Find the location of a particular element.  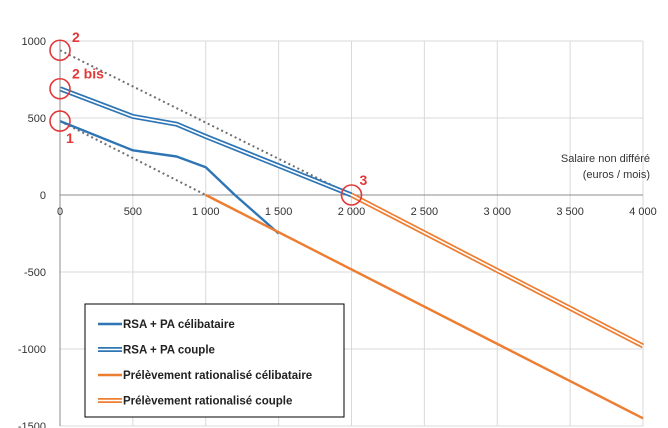

marker-label-1: 1 is located at coordinates (70, 138).